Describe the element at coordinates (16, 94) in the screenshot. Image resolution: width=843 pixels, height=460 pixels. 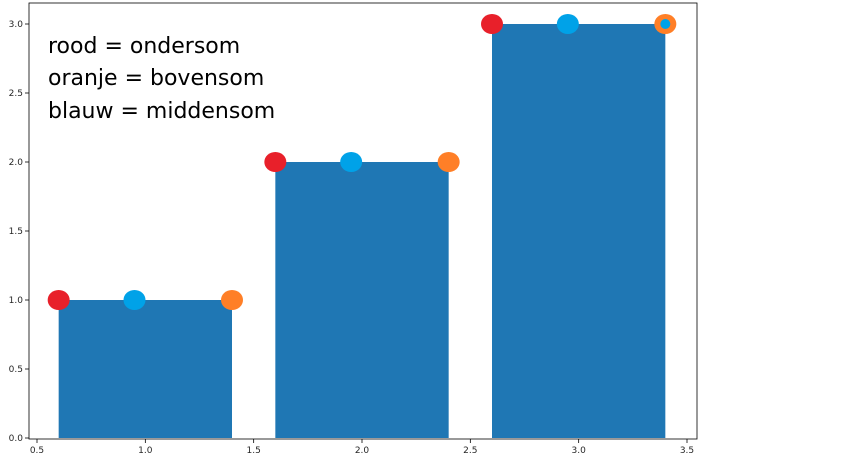
I see `y-tick-label: 2.5` at that location.